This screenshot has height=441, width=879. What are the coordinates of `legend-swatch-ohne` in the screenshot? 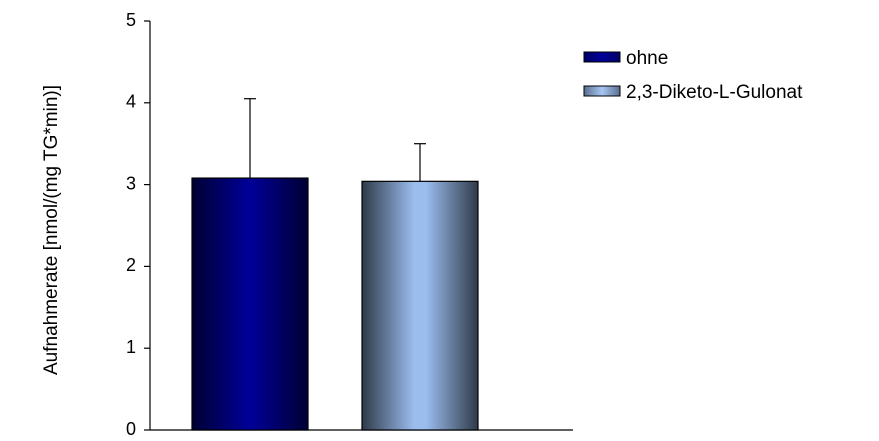 It's located at (602, 57).